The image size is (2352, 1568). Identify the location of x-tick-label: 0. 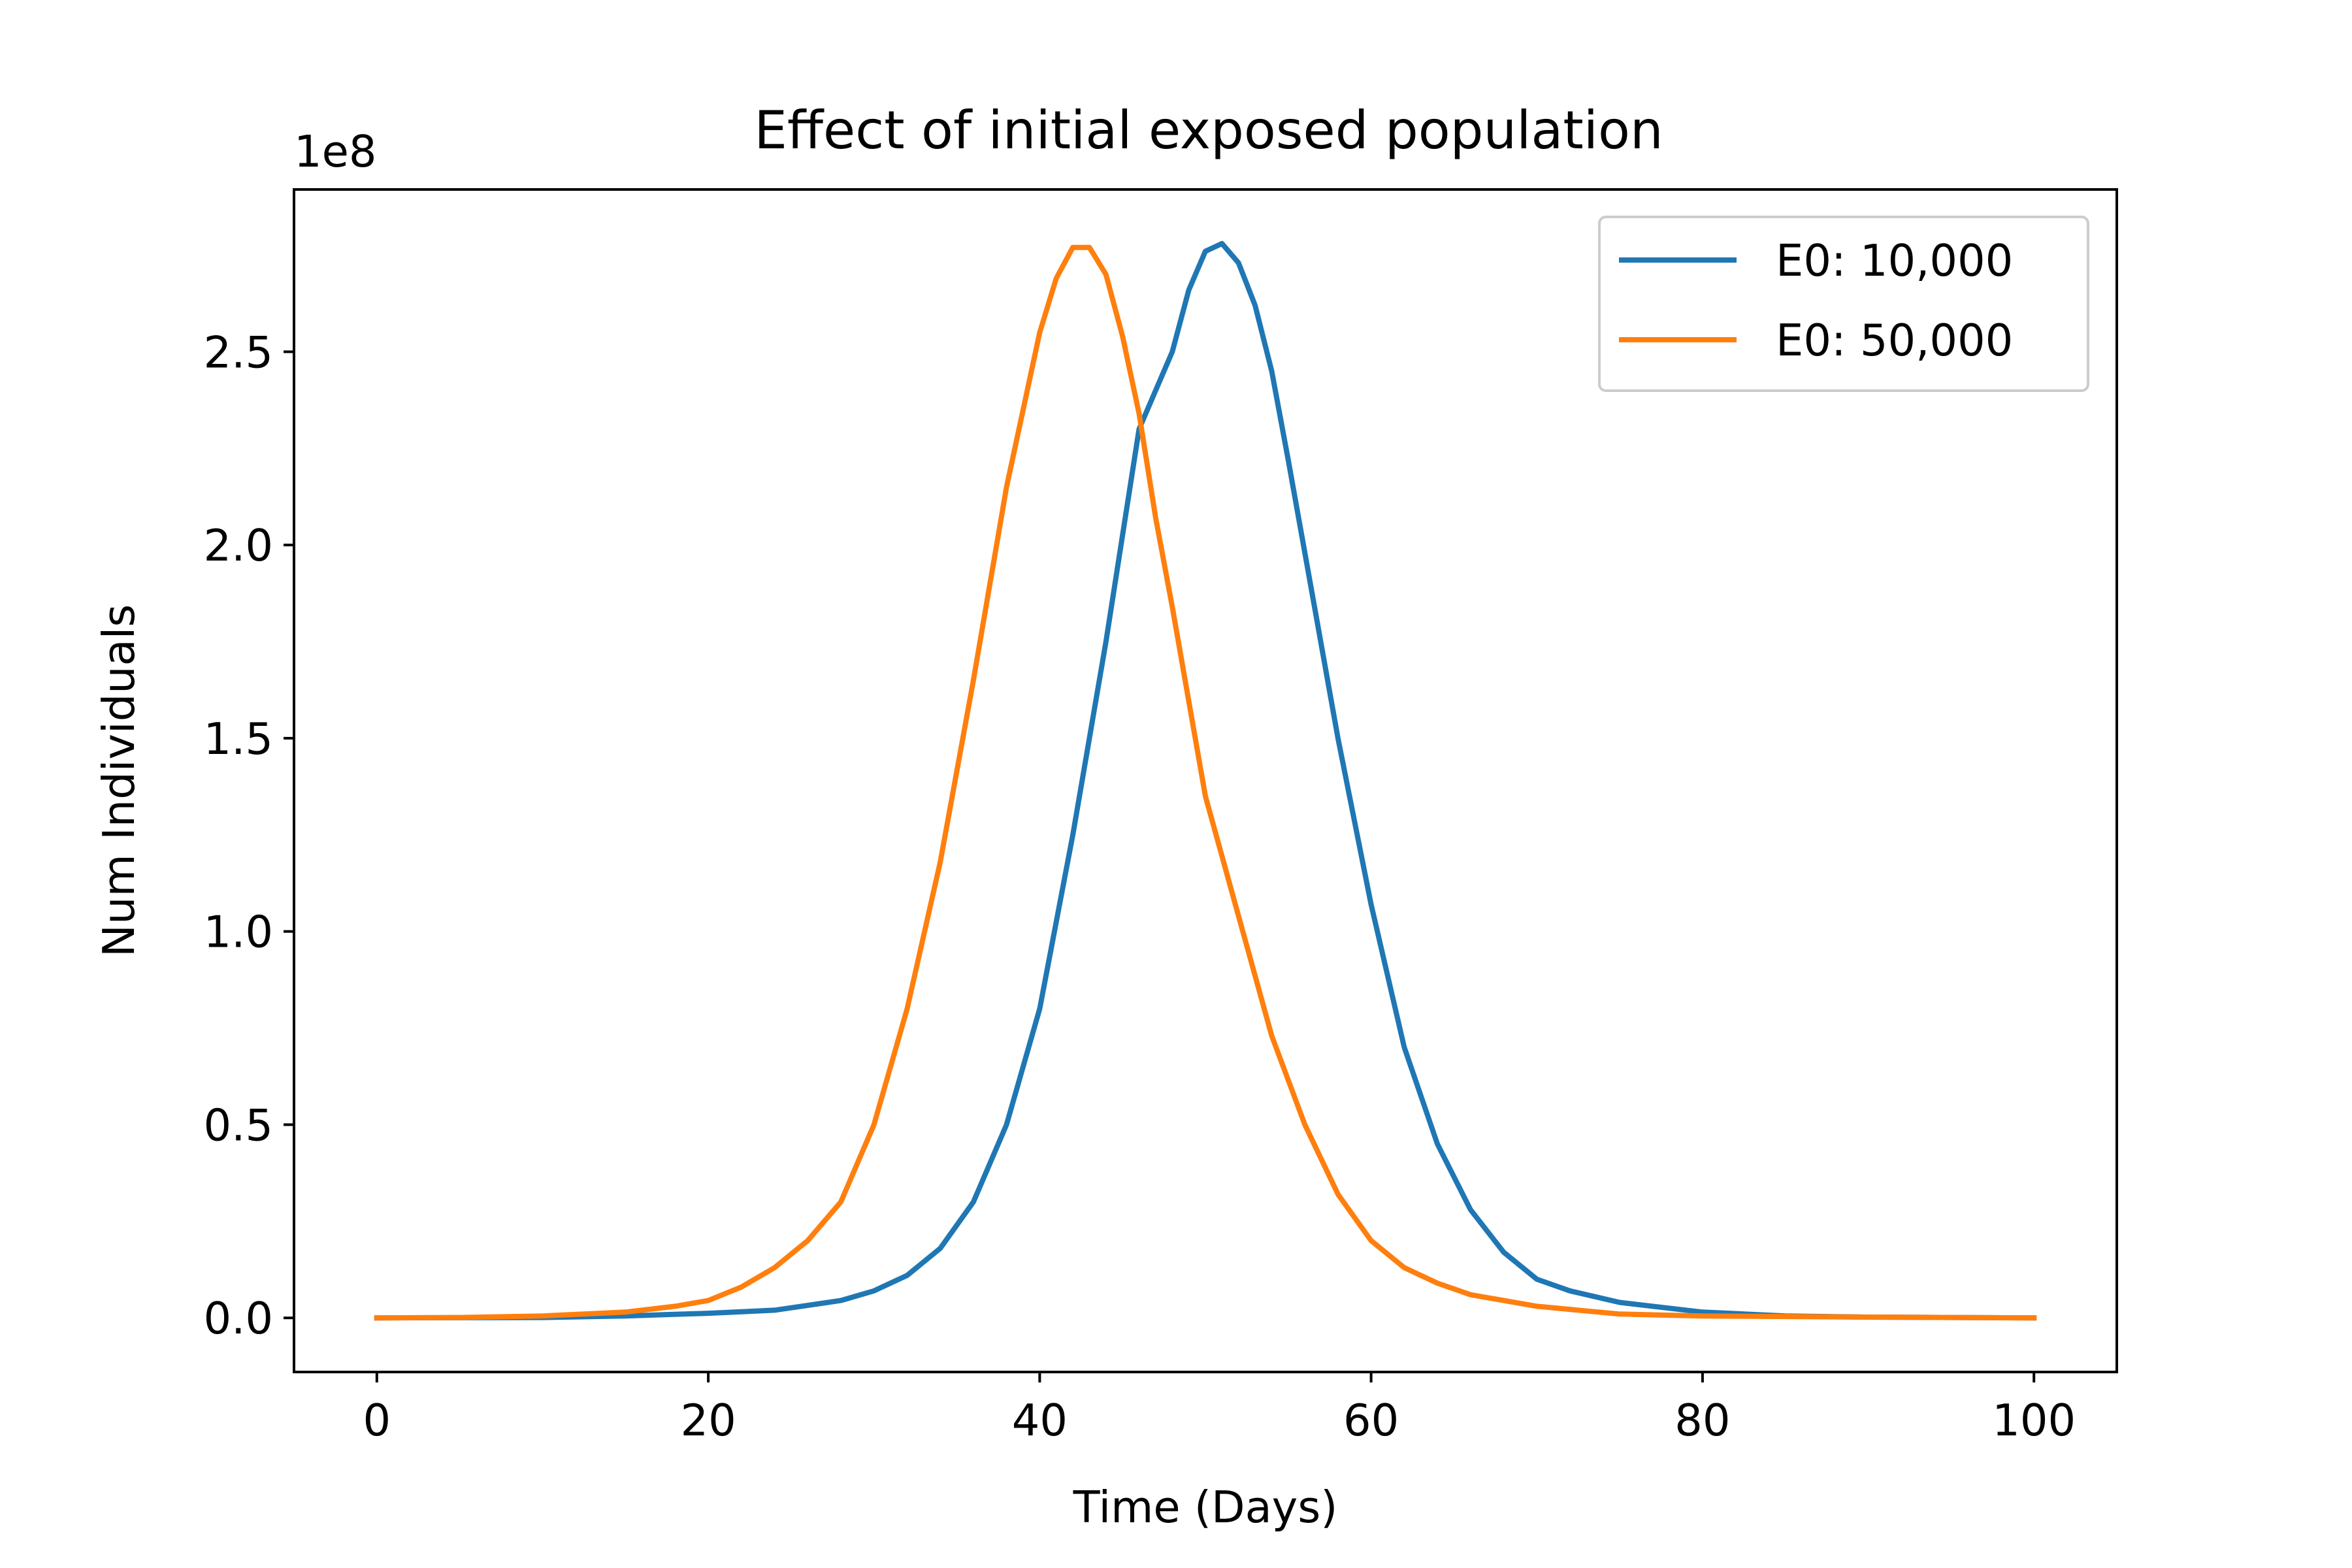
(377, 1420).